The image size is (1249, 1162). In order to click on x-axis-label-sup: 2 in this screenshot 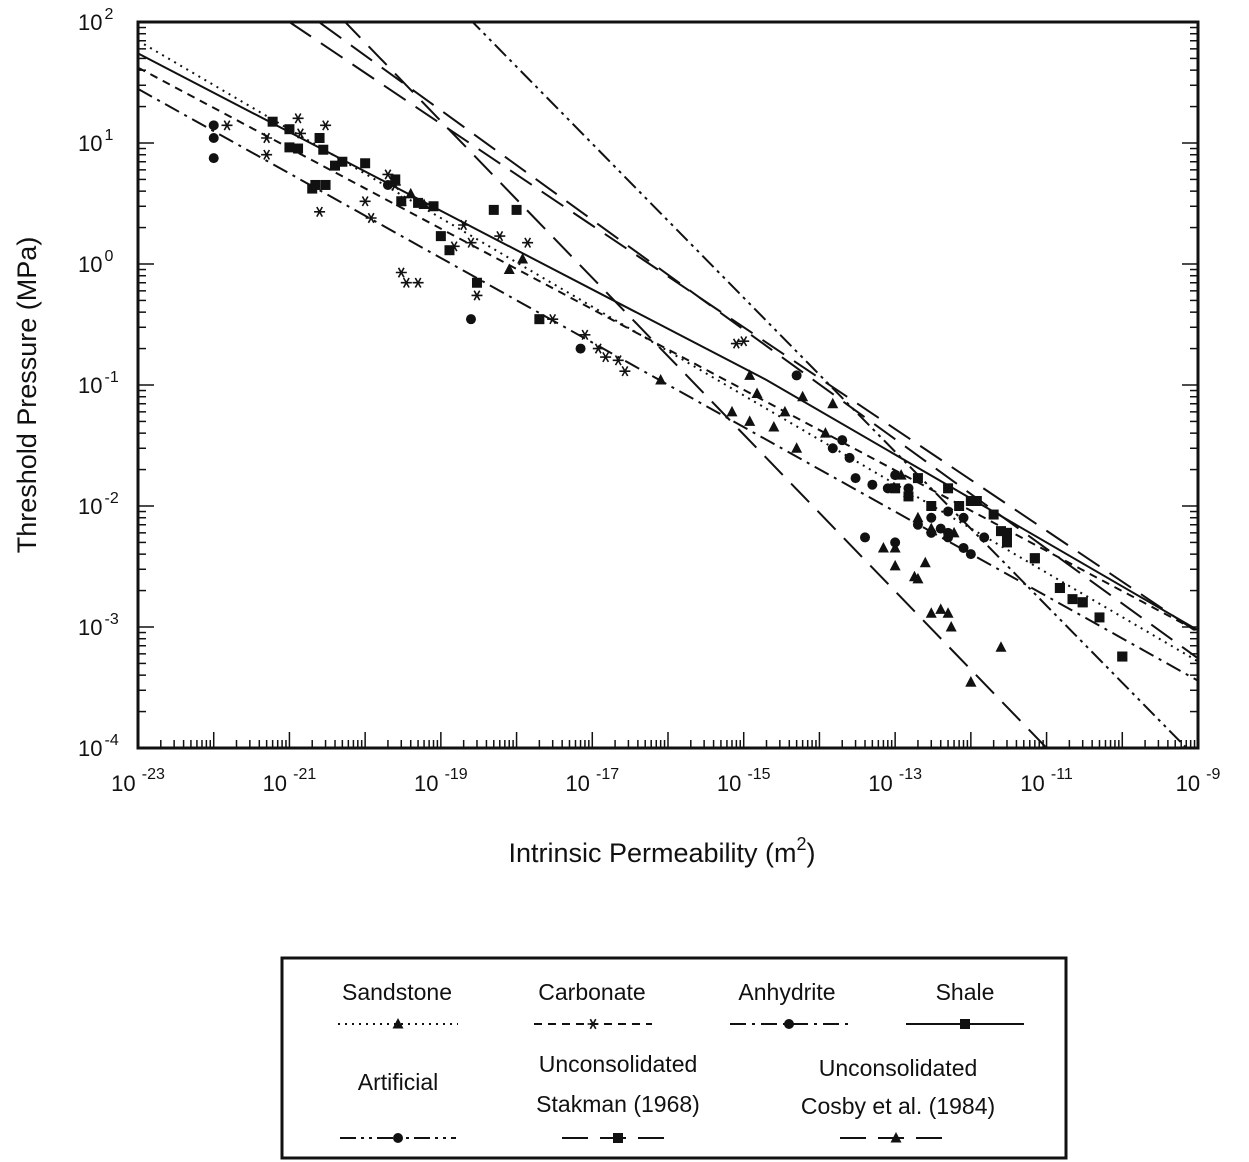, I will do `click(802, 844)`.